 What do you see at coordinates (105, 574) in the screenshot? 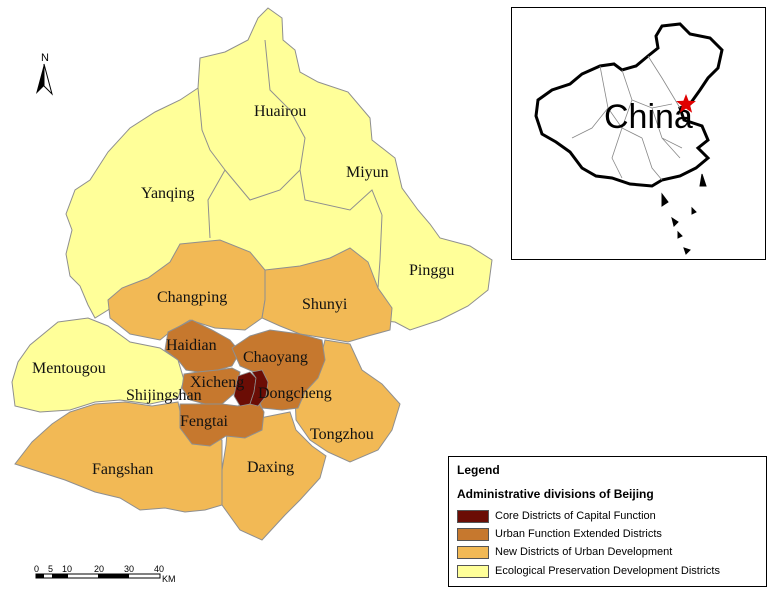
I see `scale-bar: 0 5 10 20 30 40 KM` at bounding box center [105, 574].